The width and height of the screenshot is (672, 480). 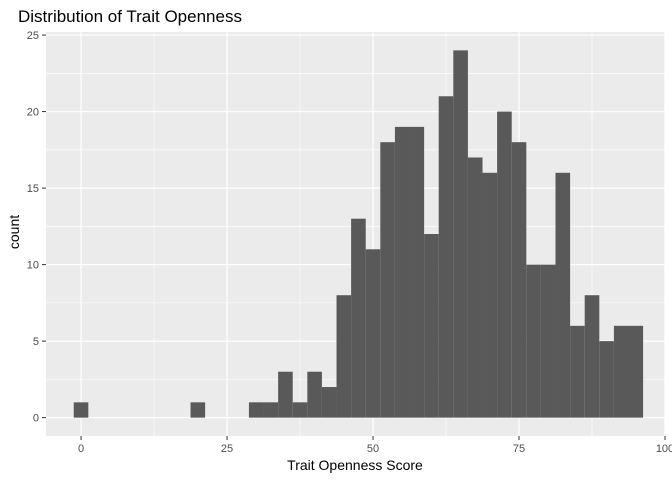 What do you see at coordinates (227, 449) in the screenshot?
I see `x-tick-label: 25` at bounding box center [227, 449].